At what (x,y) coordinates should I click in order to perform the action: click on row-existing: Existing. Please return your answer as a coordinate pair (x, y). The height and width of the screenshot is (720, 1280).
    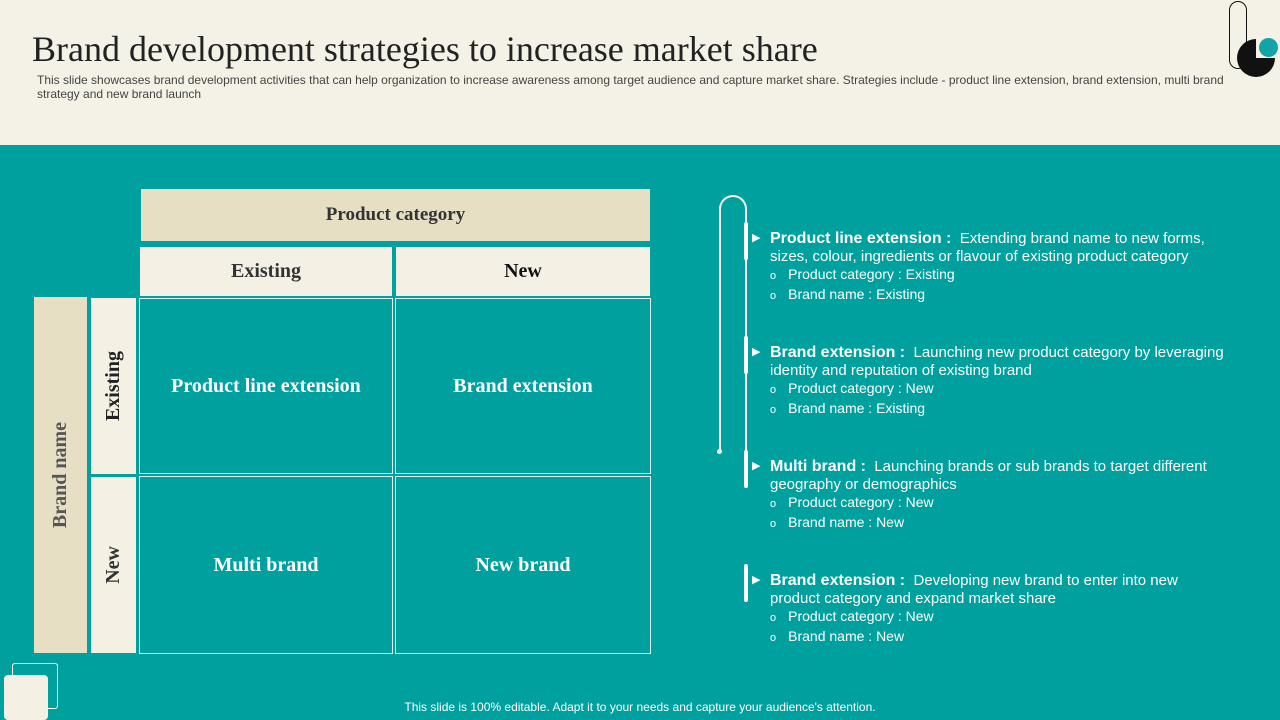
    Looking at the image, I should click on (113, 386).